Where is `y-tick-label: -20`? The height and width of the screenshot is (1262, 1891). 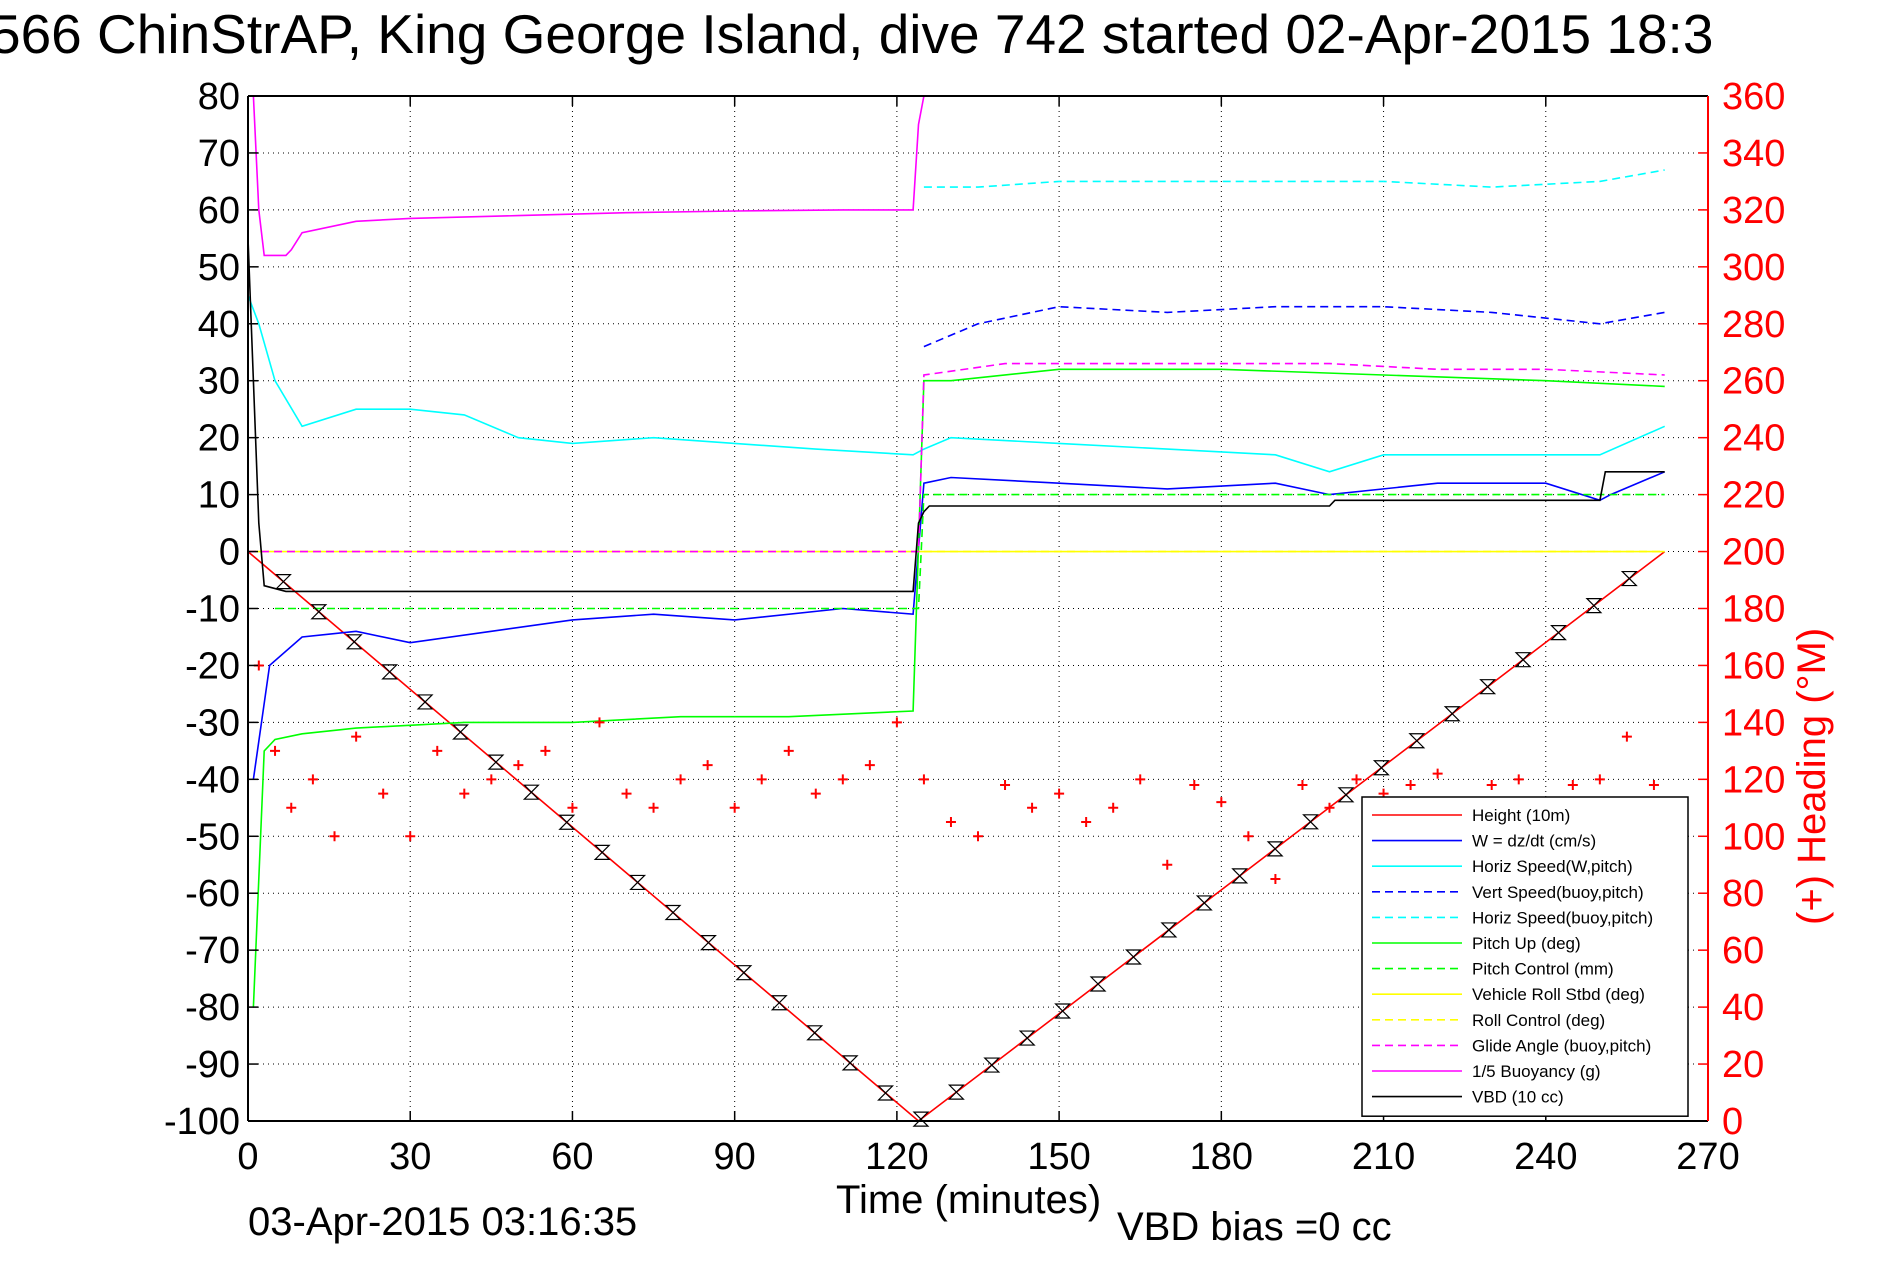
y-tick-label: -20 is located at coordinates (212, 666).